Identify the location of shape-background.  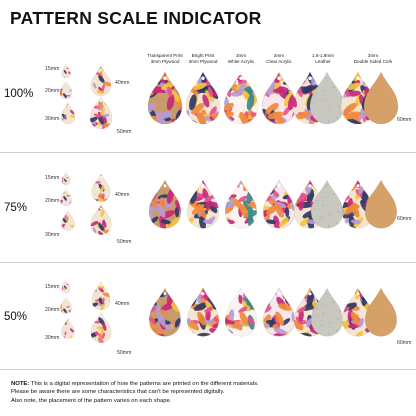
(66, 305).